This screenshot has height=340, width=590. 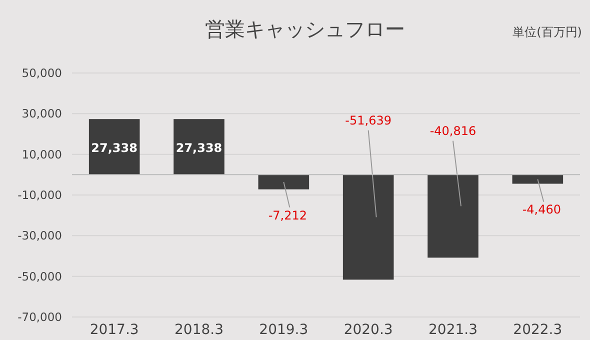 What do you see at coordinates (199, 330) in the screenshot?
I see `x-tick-label: 2018.3` at bounding box center [199, 330].